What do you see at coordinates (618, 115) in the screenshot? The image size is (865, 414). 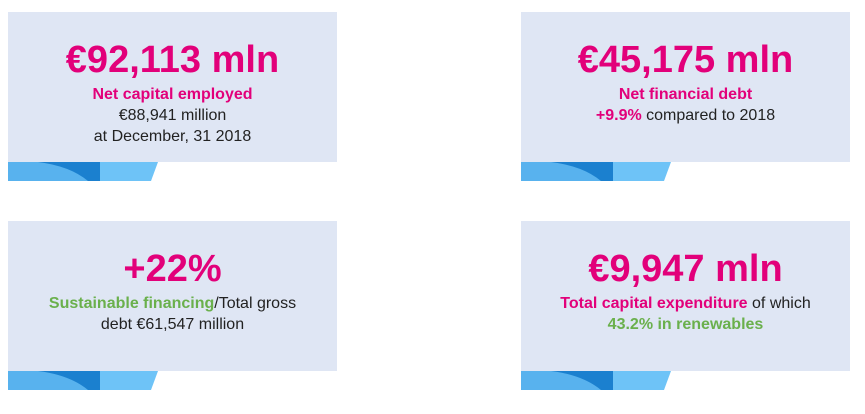 I see `text-segment: +9.9%` at bounding box center [618, 115].